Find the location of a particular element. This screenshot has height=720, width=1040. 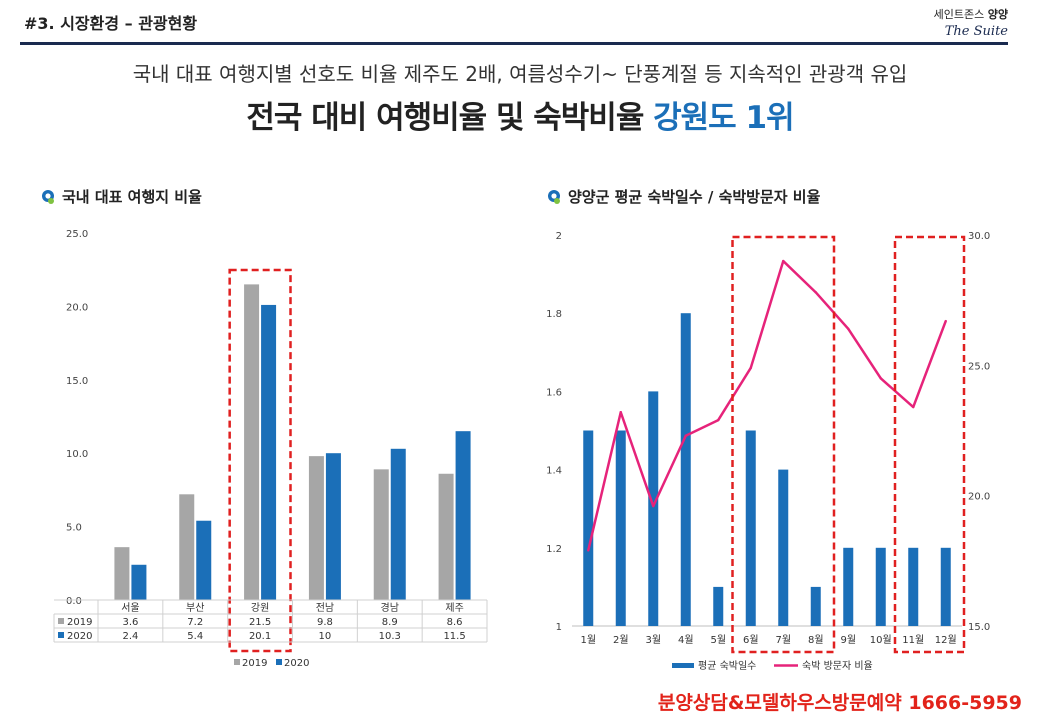

y-left-tick-label: 2 is located at coordinates (559, 236).